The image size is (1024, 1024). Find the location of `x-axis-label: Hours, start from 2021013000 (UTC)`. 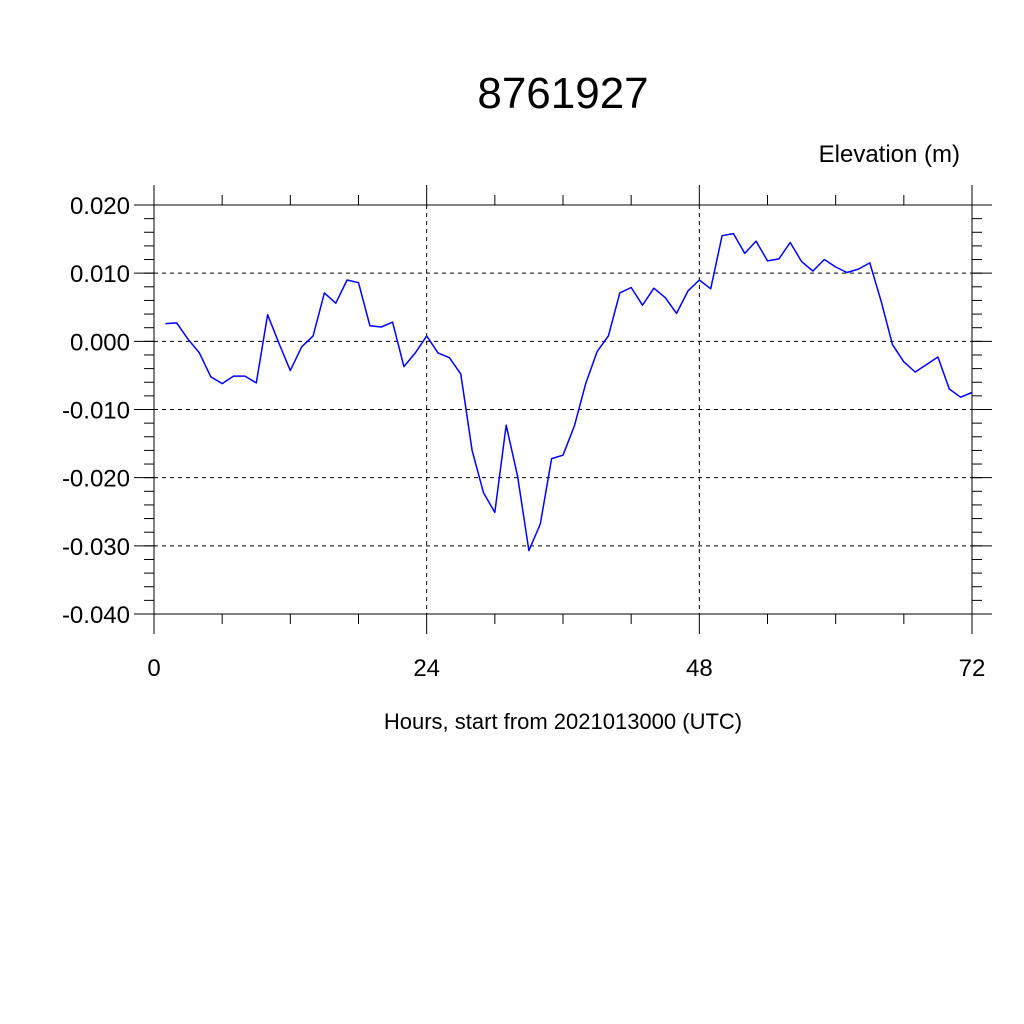

x-axis-label: Hours, start from 2021013000 (UTC) is located at coordinates (563, 721).